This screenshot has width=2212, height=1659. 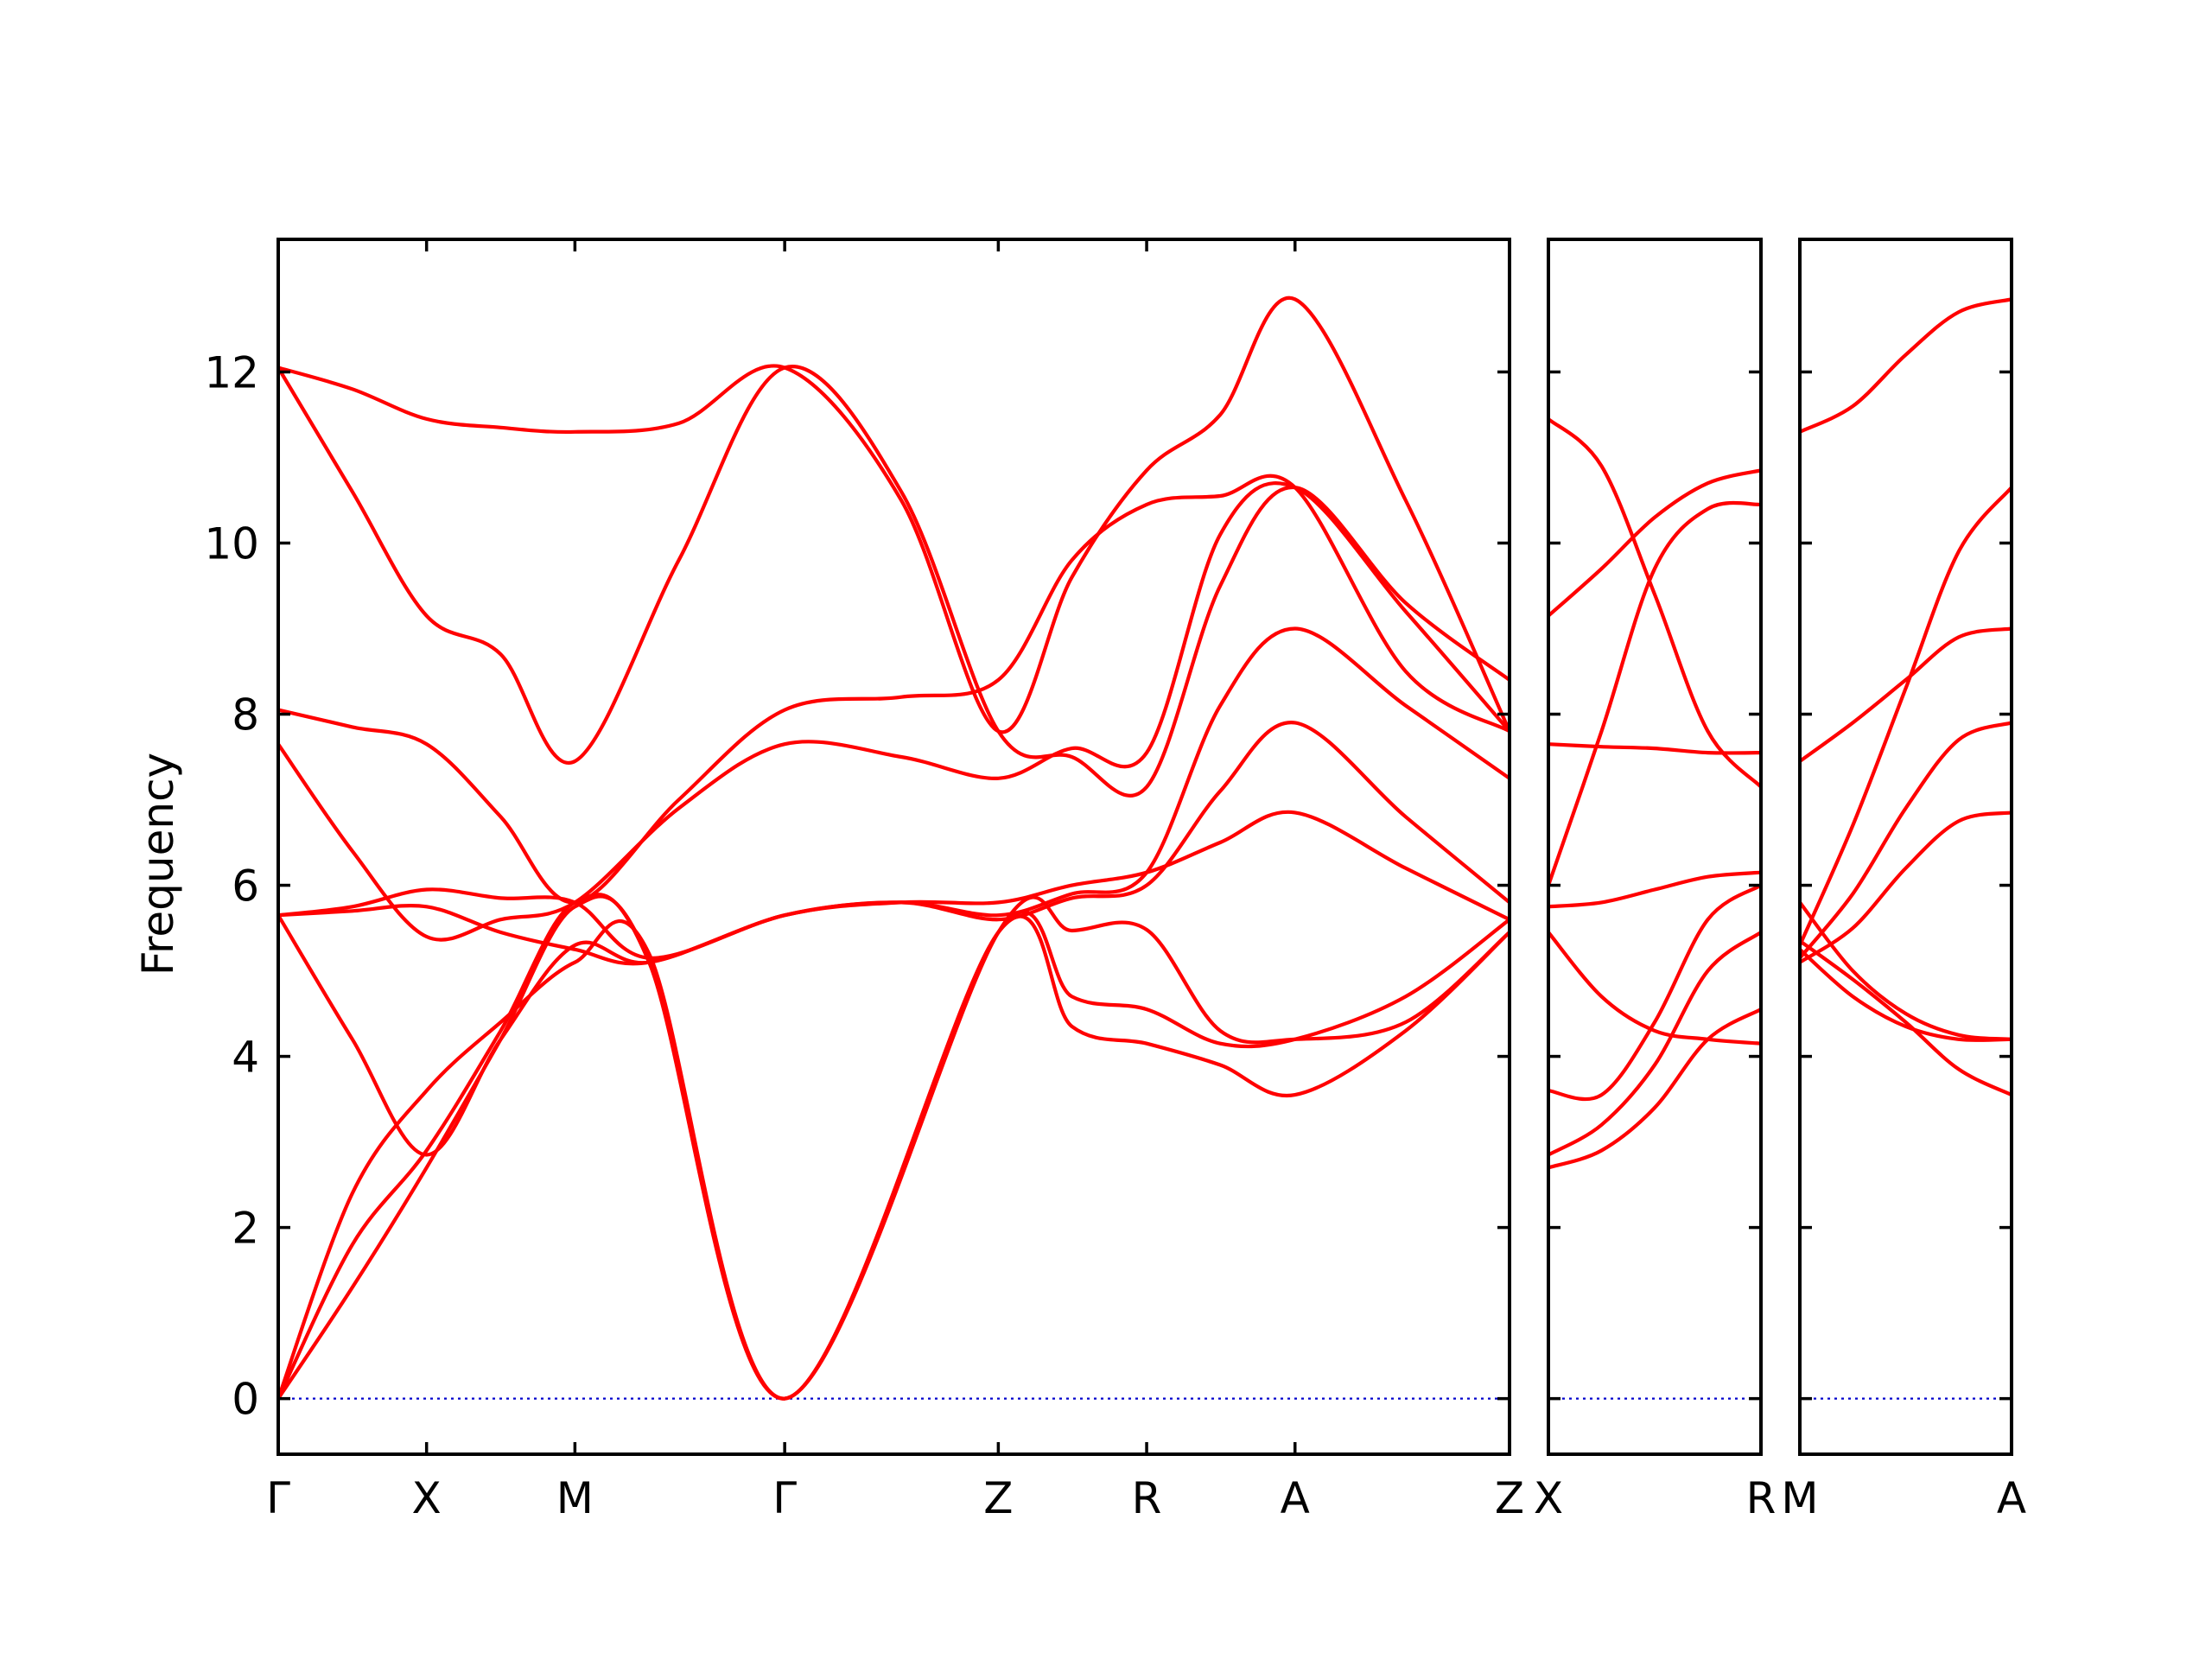 What do you see at coordinates (245, 886) in the screenshot?
I see `y-tick-label: 6` at bounding box center [245, 886].